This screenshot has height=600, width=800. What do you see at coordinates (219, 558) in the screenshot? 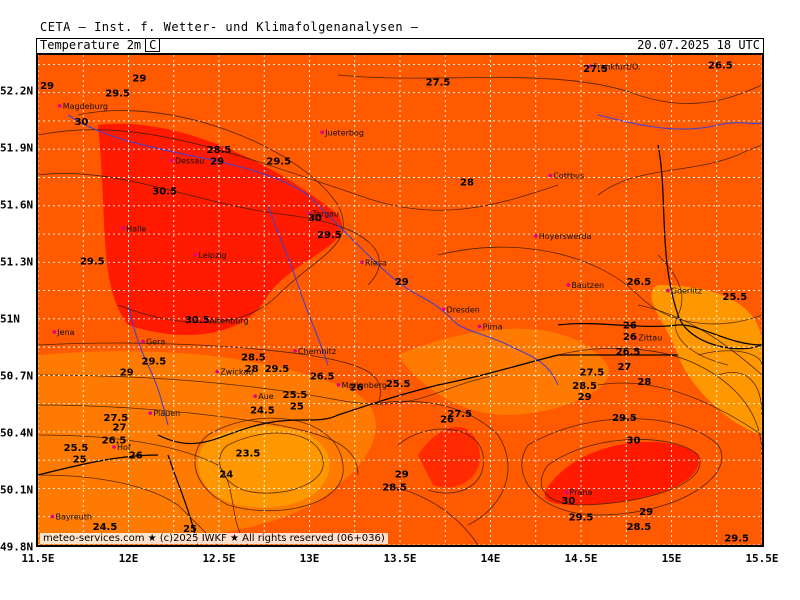
I see `longitude-tick-label: 12.5E` at bounding box center [219, 558].